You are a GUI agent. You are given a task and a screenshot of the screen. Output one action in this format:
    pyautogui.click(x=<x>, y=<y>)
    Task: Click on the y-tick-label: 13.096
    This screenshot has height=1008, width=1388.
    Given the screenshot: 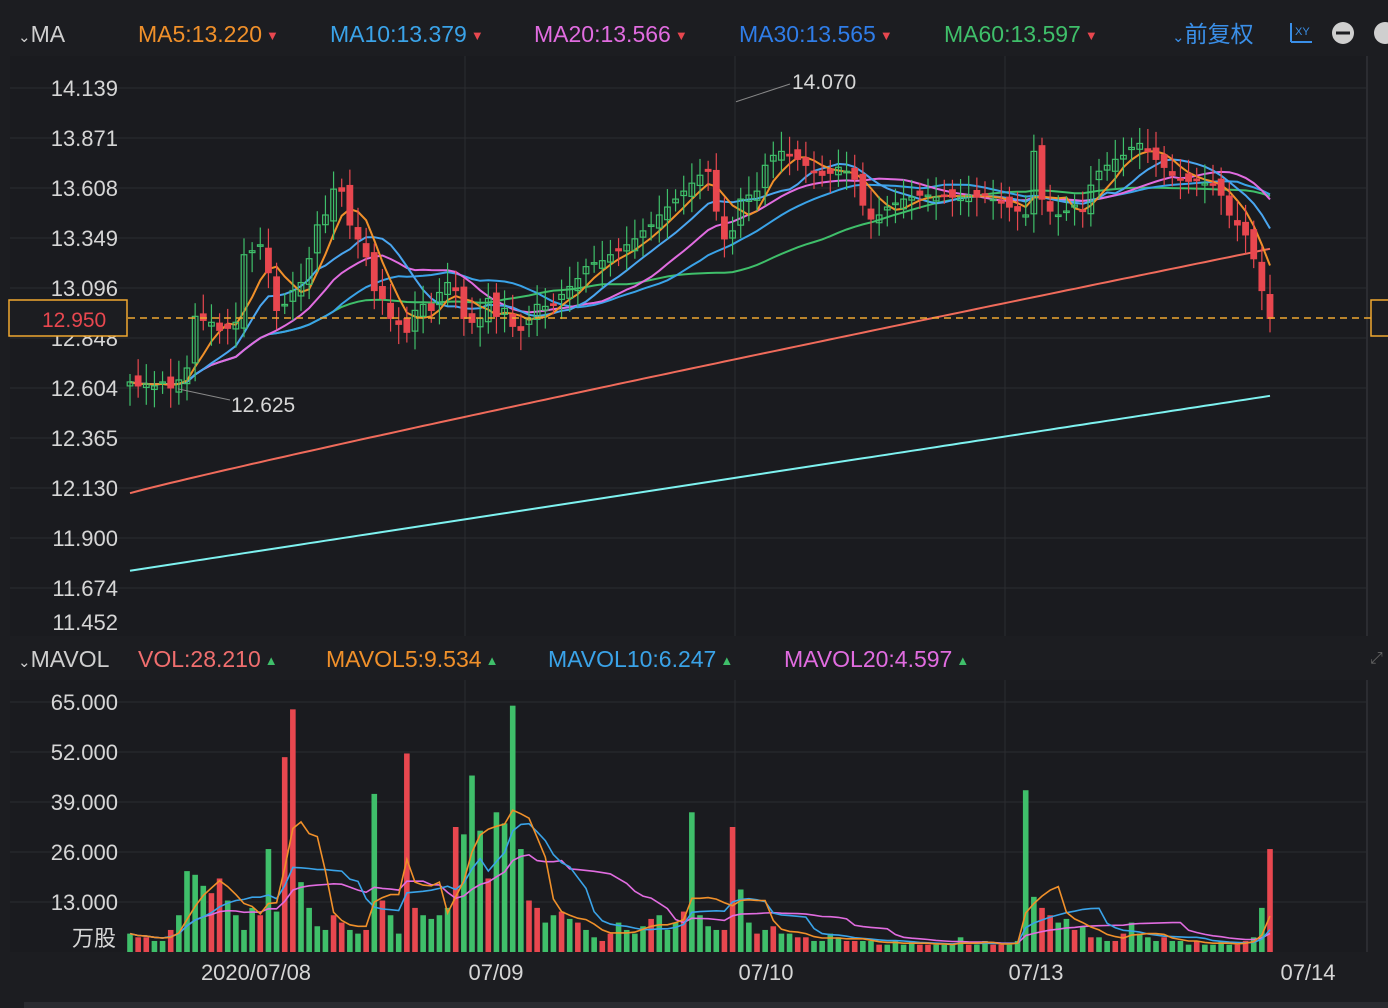 What is the action you would take?
    pyautogui.click(x=84, y=288)
    